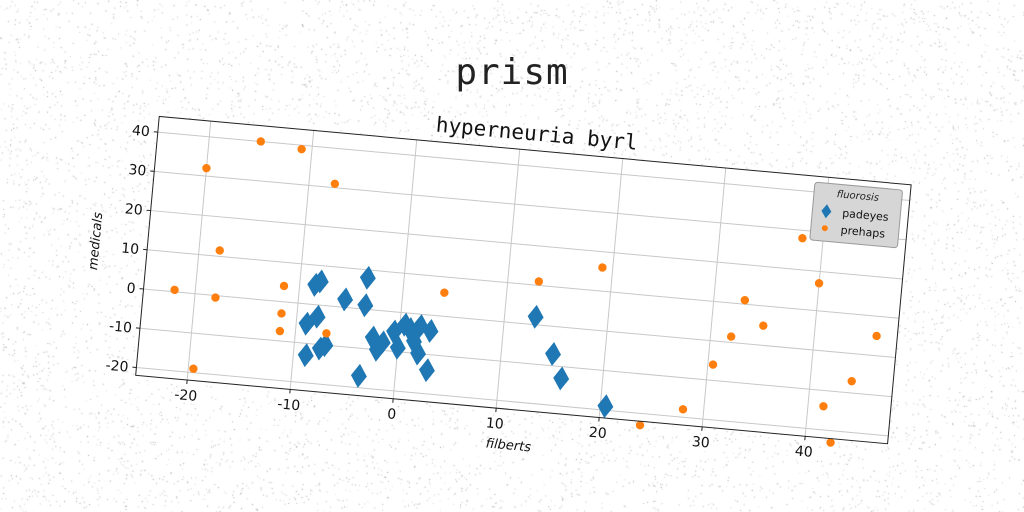  I want to click on x-axis-ticks: -20 -10 0 10 20 30 40, so click(493, 420).